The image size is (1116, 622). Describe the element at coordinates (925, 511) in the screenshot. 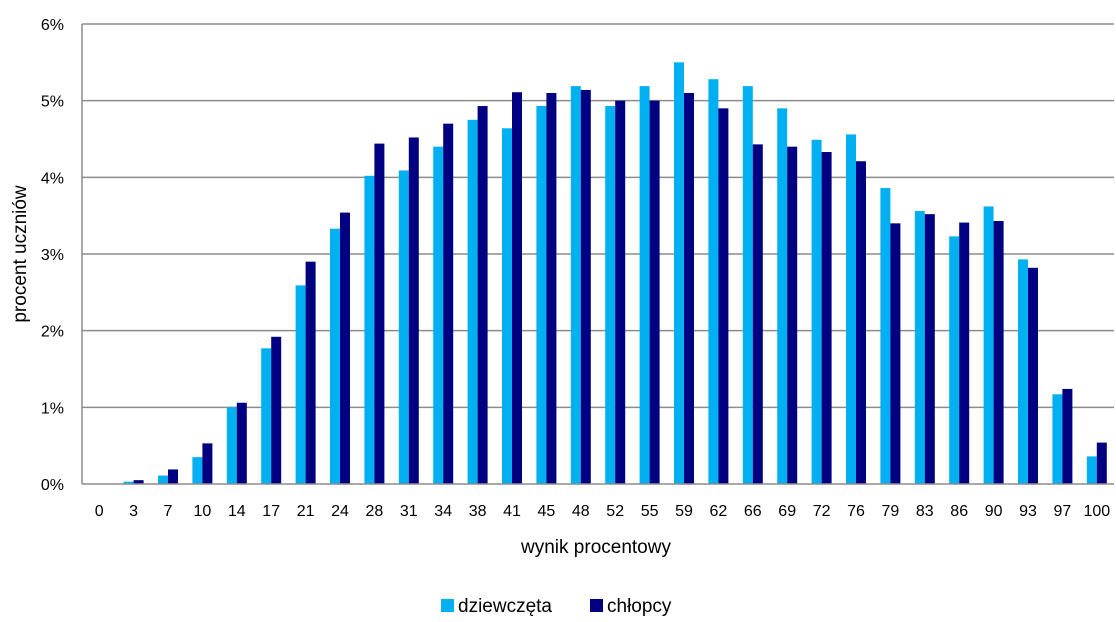

I see `x-tick-label: 83` at that location.